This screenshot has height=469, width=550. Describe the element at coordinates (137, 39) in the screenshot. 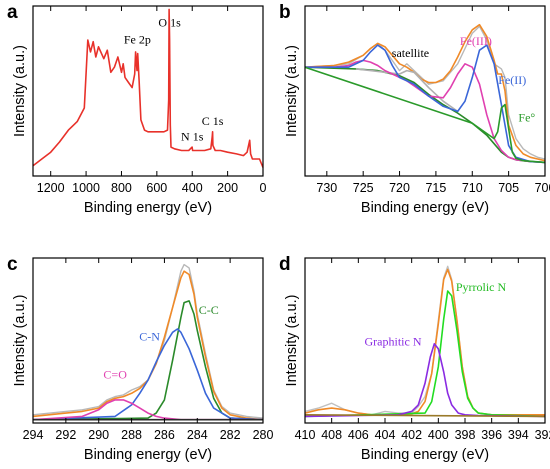

I see `peak-annotation: Fe 2p` at that location.